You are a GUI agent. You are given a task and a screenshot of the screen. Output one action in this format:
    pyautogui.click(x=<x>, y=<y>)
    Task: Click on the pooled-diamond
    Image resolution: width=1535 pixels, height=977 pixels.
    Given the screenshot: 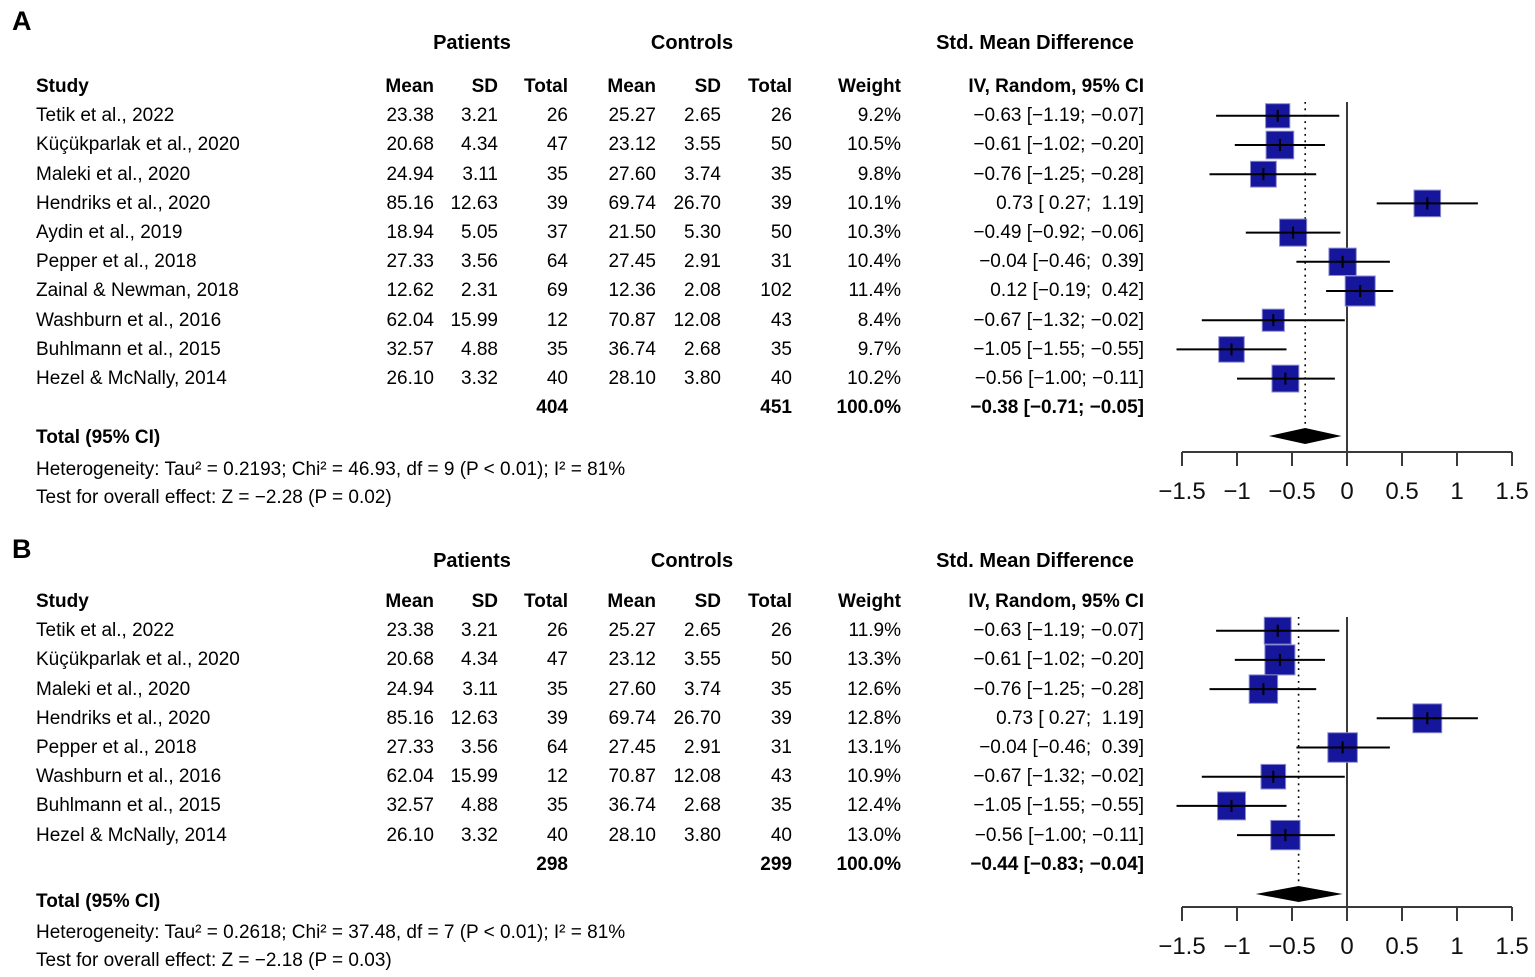 What is the action you would take?
    pyautogui.click(x=1299, y=894)
    